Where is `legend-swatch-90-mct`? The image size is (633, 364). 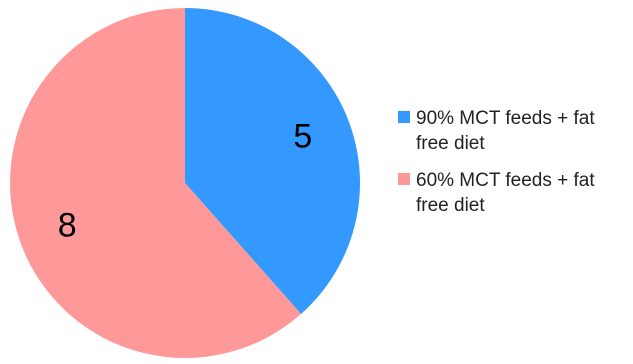 legend-swatch-90-mct is located at coordinates (404, 117).